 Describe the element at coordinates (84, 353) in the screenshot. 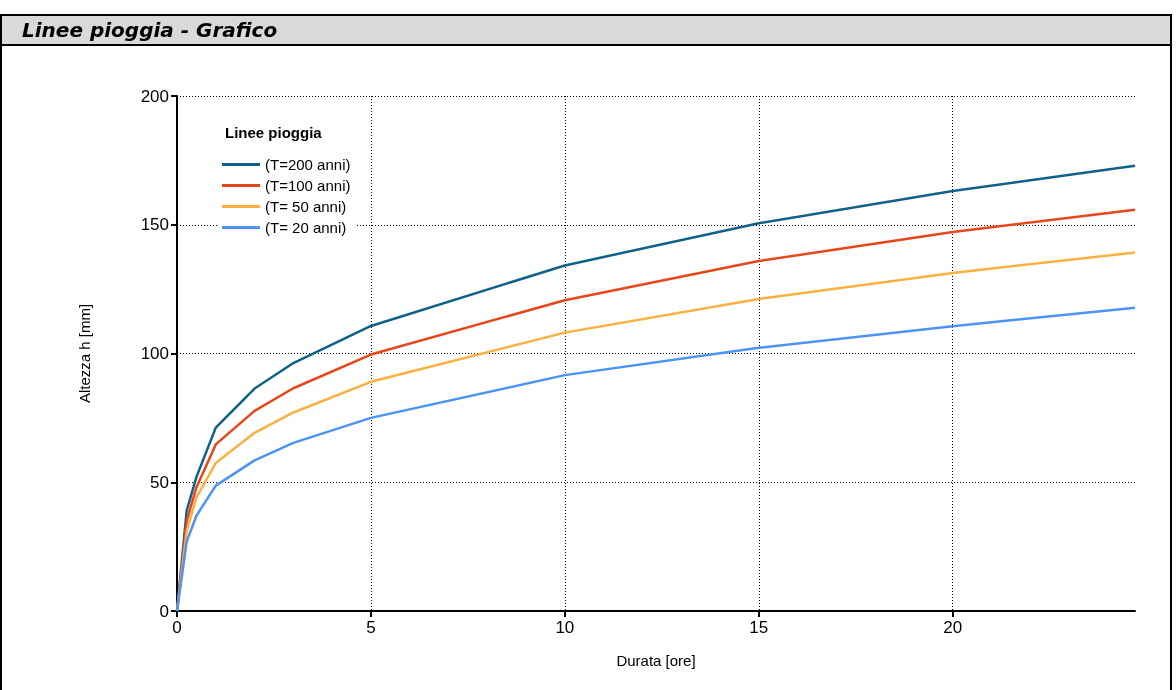

I see `y-axis-title: Altezza h [mm]` at that location.